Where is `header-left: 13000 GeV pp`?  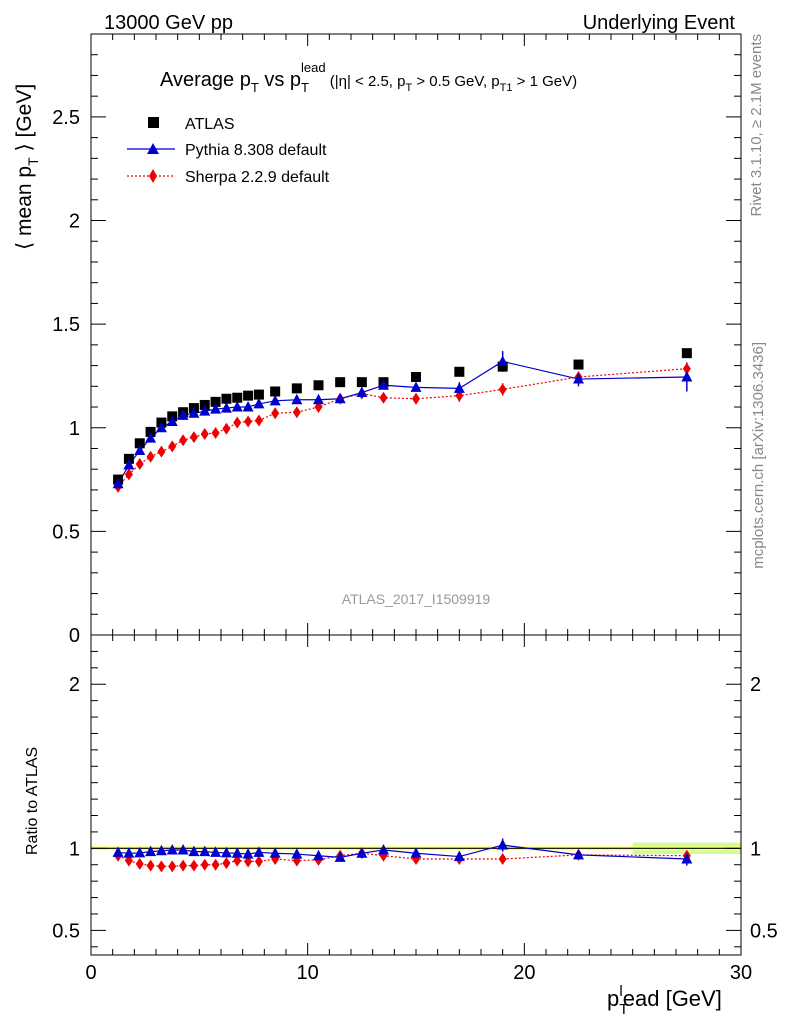 header-left: 13000 GeV pp is located at coordinates (168, 23).